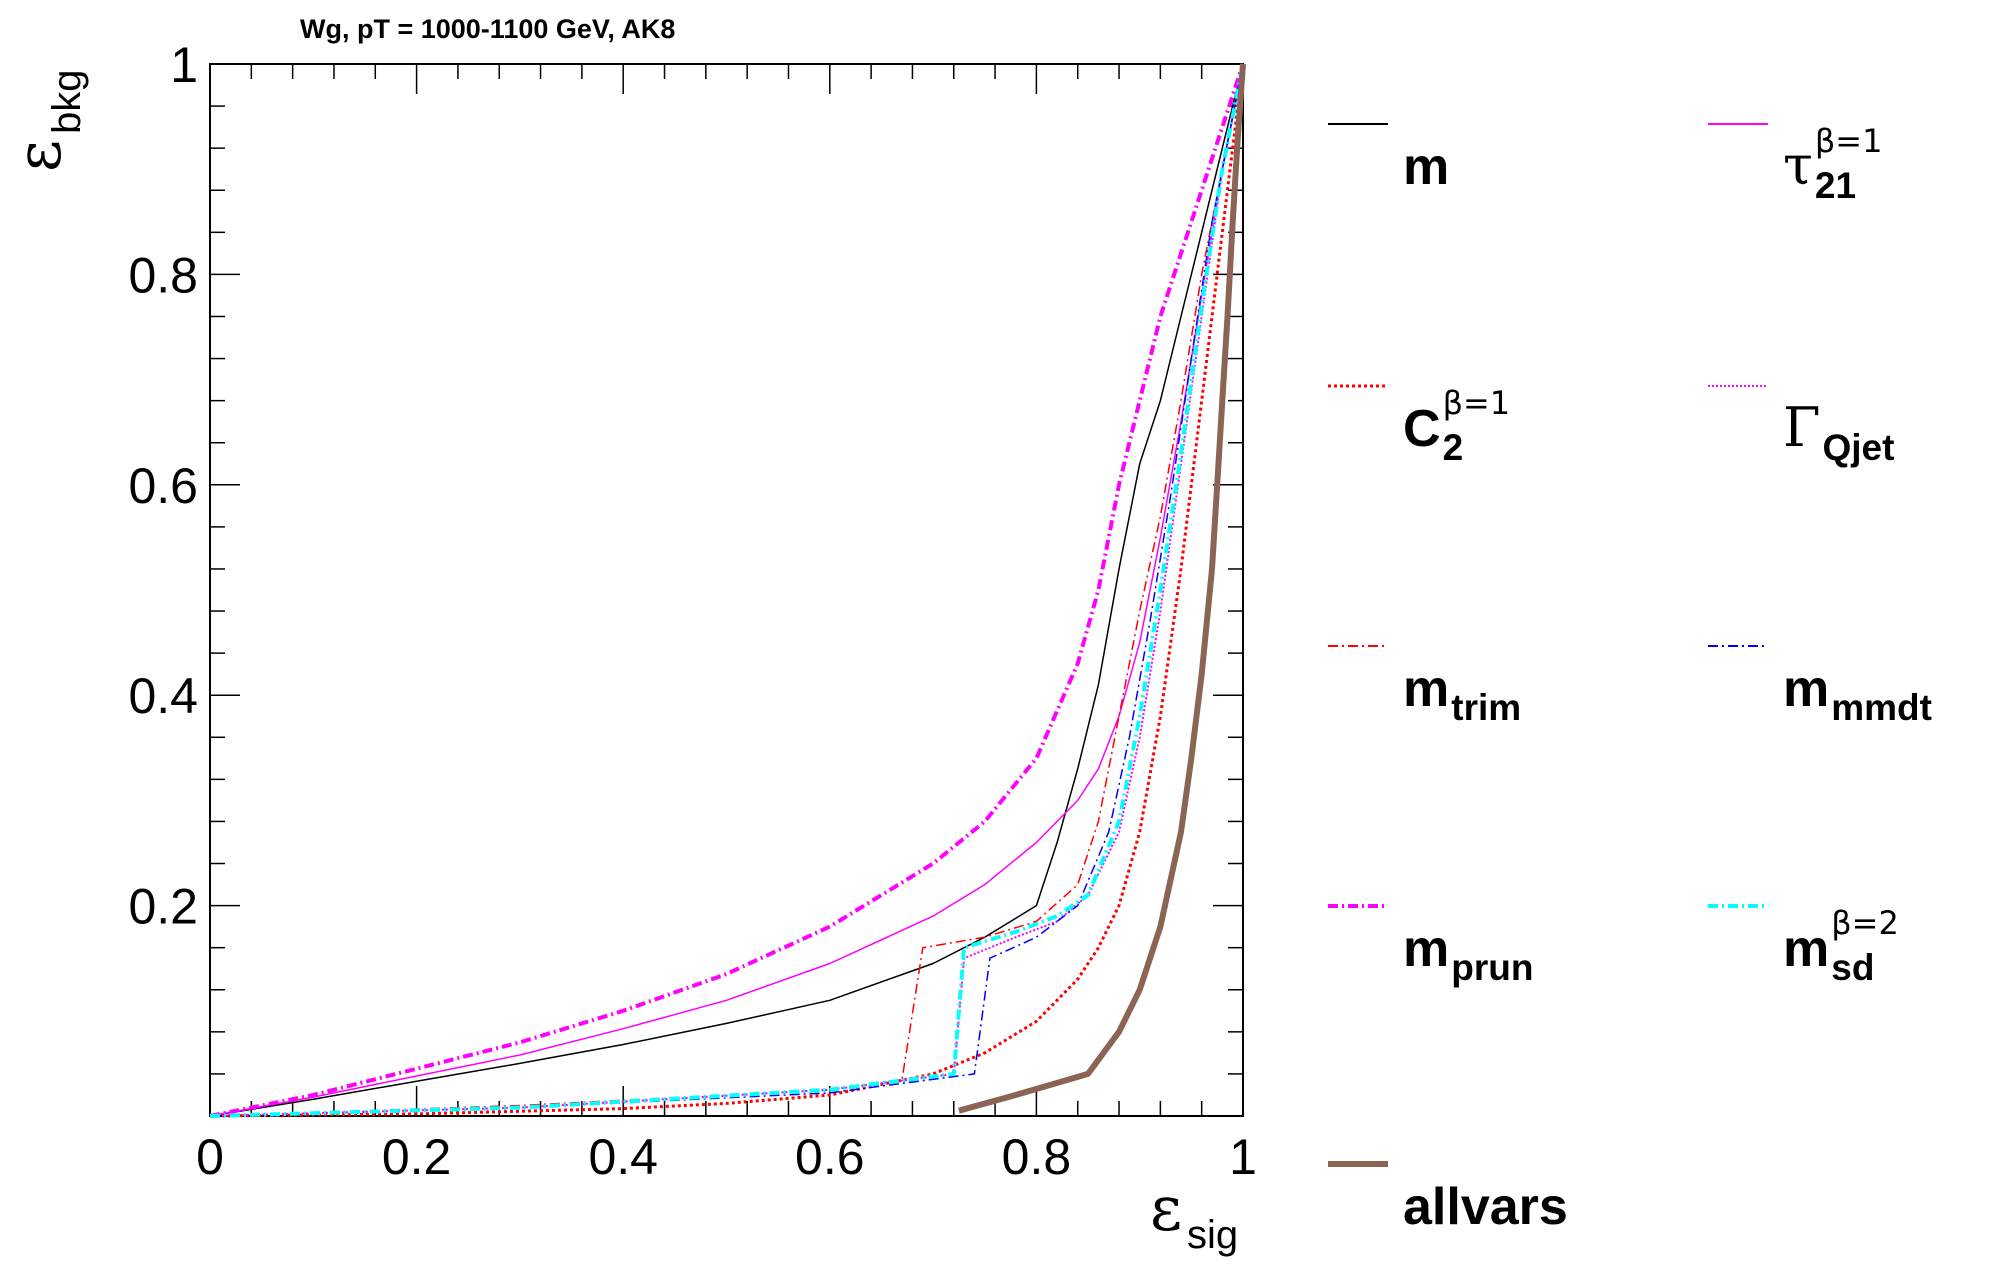 Image resolution: width=1996 pixels, height=1272 pixels. What do you see at coordinates (1388, 159) in the screenshot?
I see `legend-entry-m: m` at bounding box center [1388, 159].